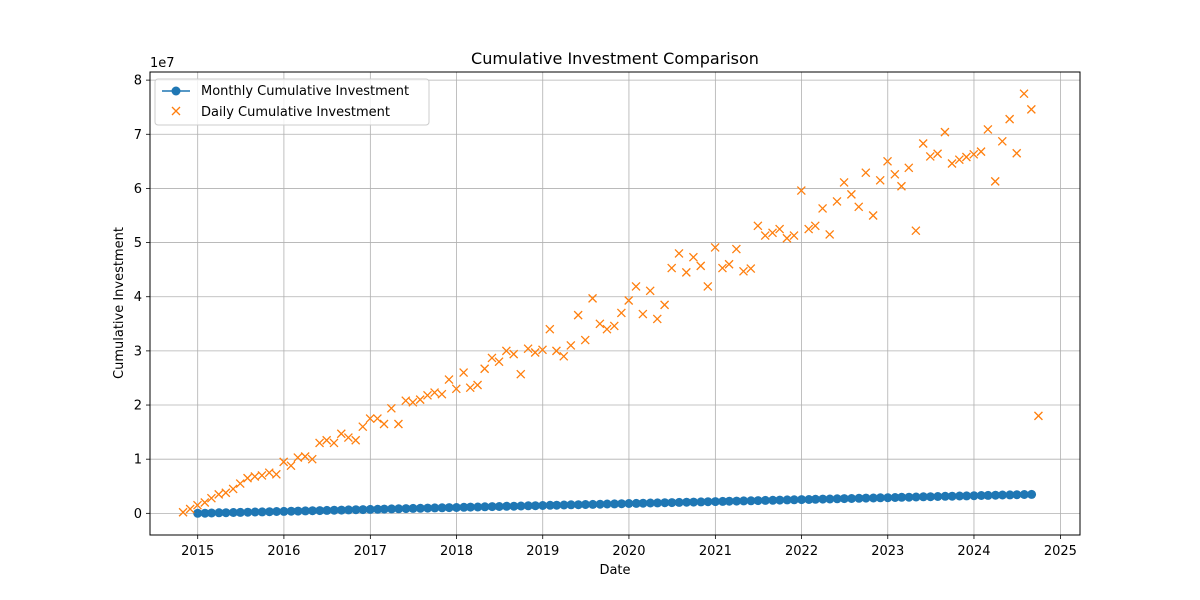 The width and height of the screenshot is (1200, 600). What do you see at coordinates (138, 406) in the screenshot?
I see `y-tick-label: 2` at bounding box center [138, 406].